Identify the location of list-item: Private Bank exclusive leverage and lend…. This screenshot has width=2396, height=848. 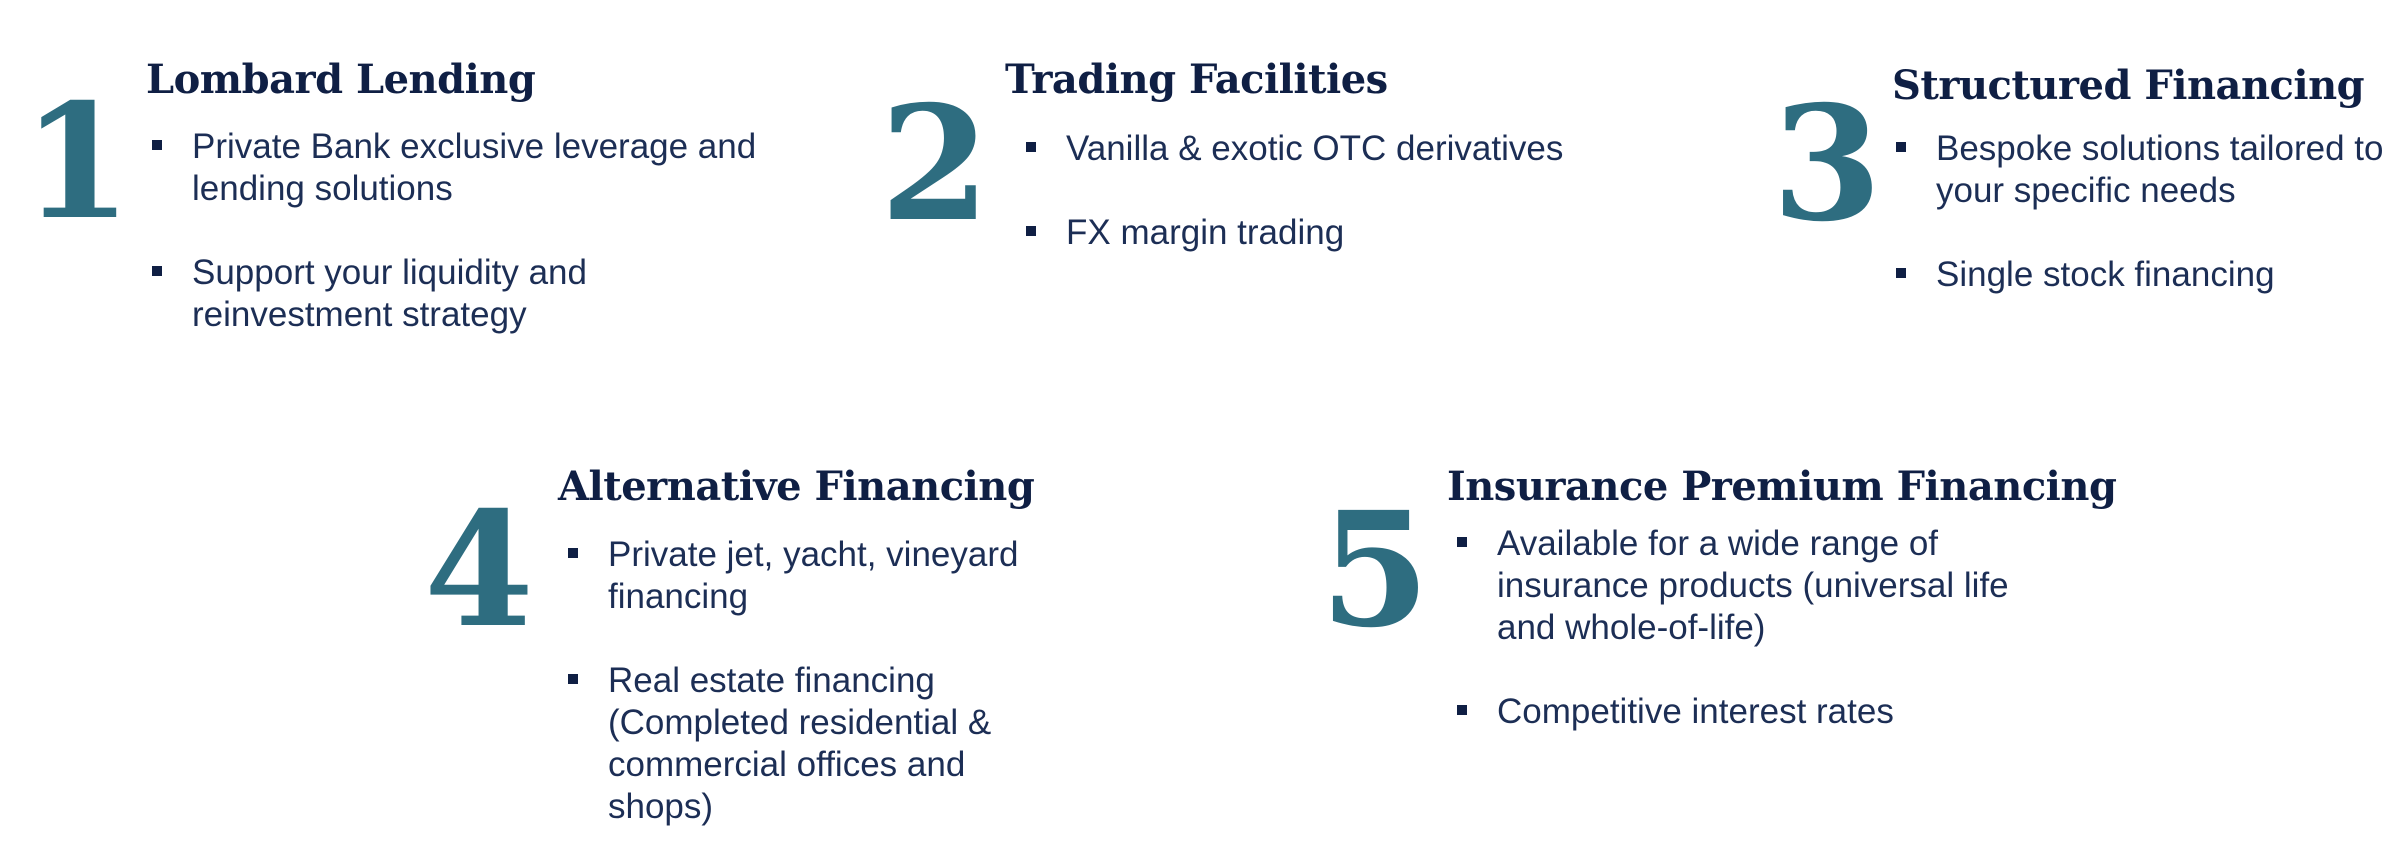
(456, 168).